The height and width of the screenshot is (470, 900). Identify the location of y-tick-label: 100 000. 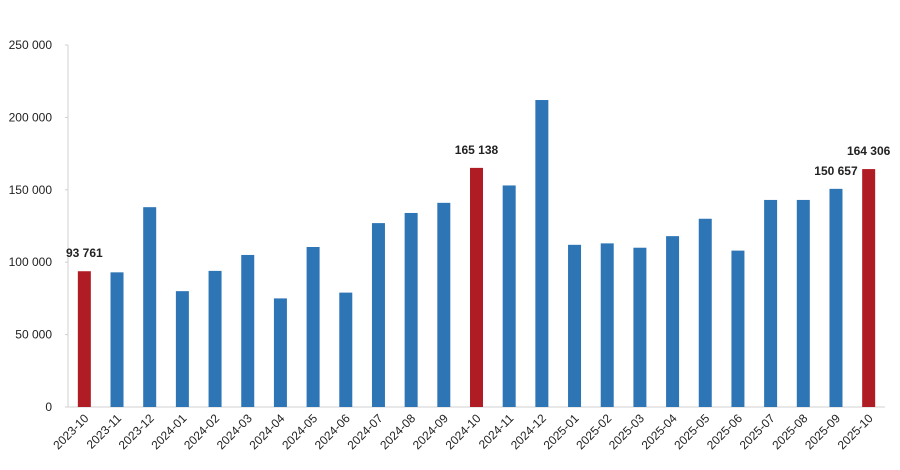
(31, 262).